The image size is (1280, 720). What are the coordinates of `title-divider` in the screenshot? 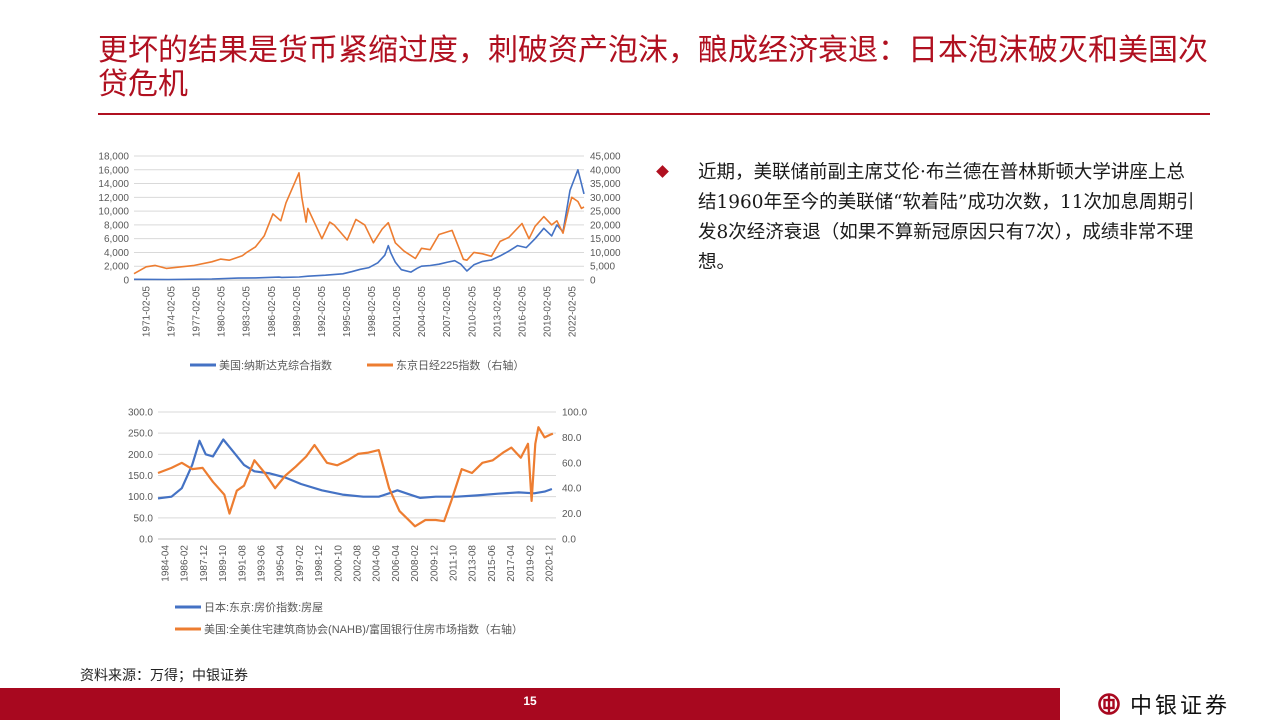 It's located at (654, 114).